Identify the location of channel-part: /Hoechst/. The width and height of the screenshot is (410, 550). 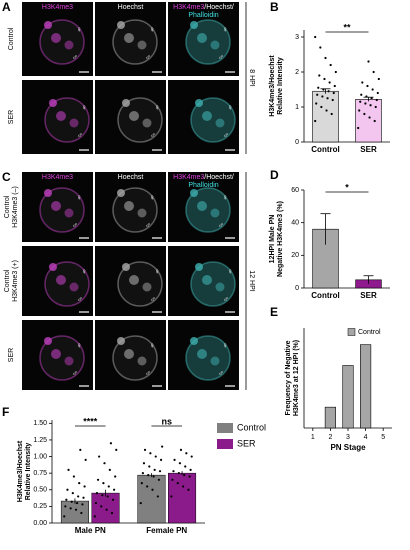
(219, 177).